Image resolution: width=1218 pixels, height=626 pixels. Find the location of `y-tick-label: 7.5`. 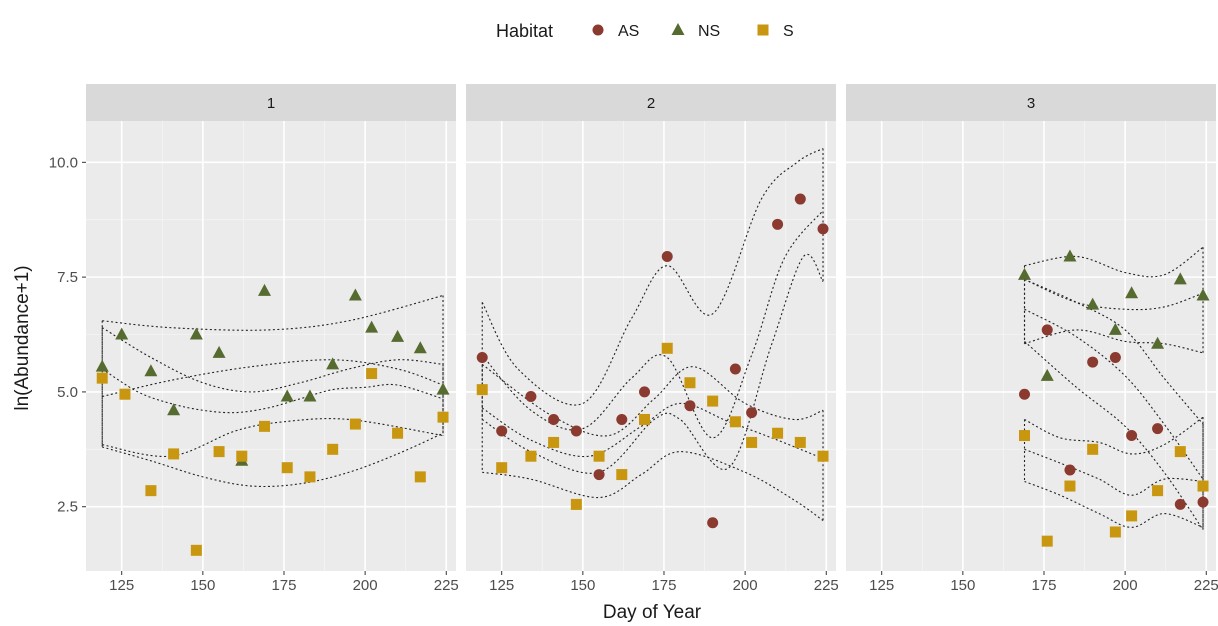

y-tick-label: 7.5 is located at coordinates (67, 277).